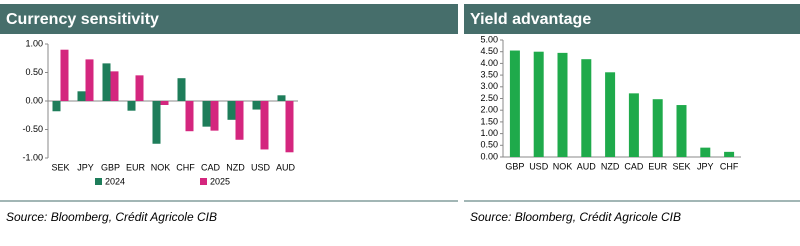 This screenshot has width=800, height=246. What do you see at coordinates (489, 110) in the screenshot?
I see `y-tick-label: 2.00` at bounding box center [489, 110].